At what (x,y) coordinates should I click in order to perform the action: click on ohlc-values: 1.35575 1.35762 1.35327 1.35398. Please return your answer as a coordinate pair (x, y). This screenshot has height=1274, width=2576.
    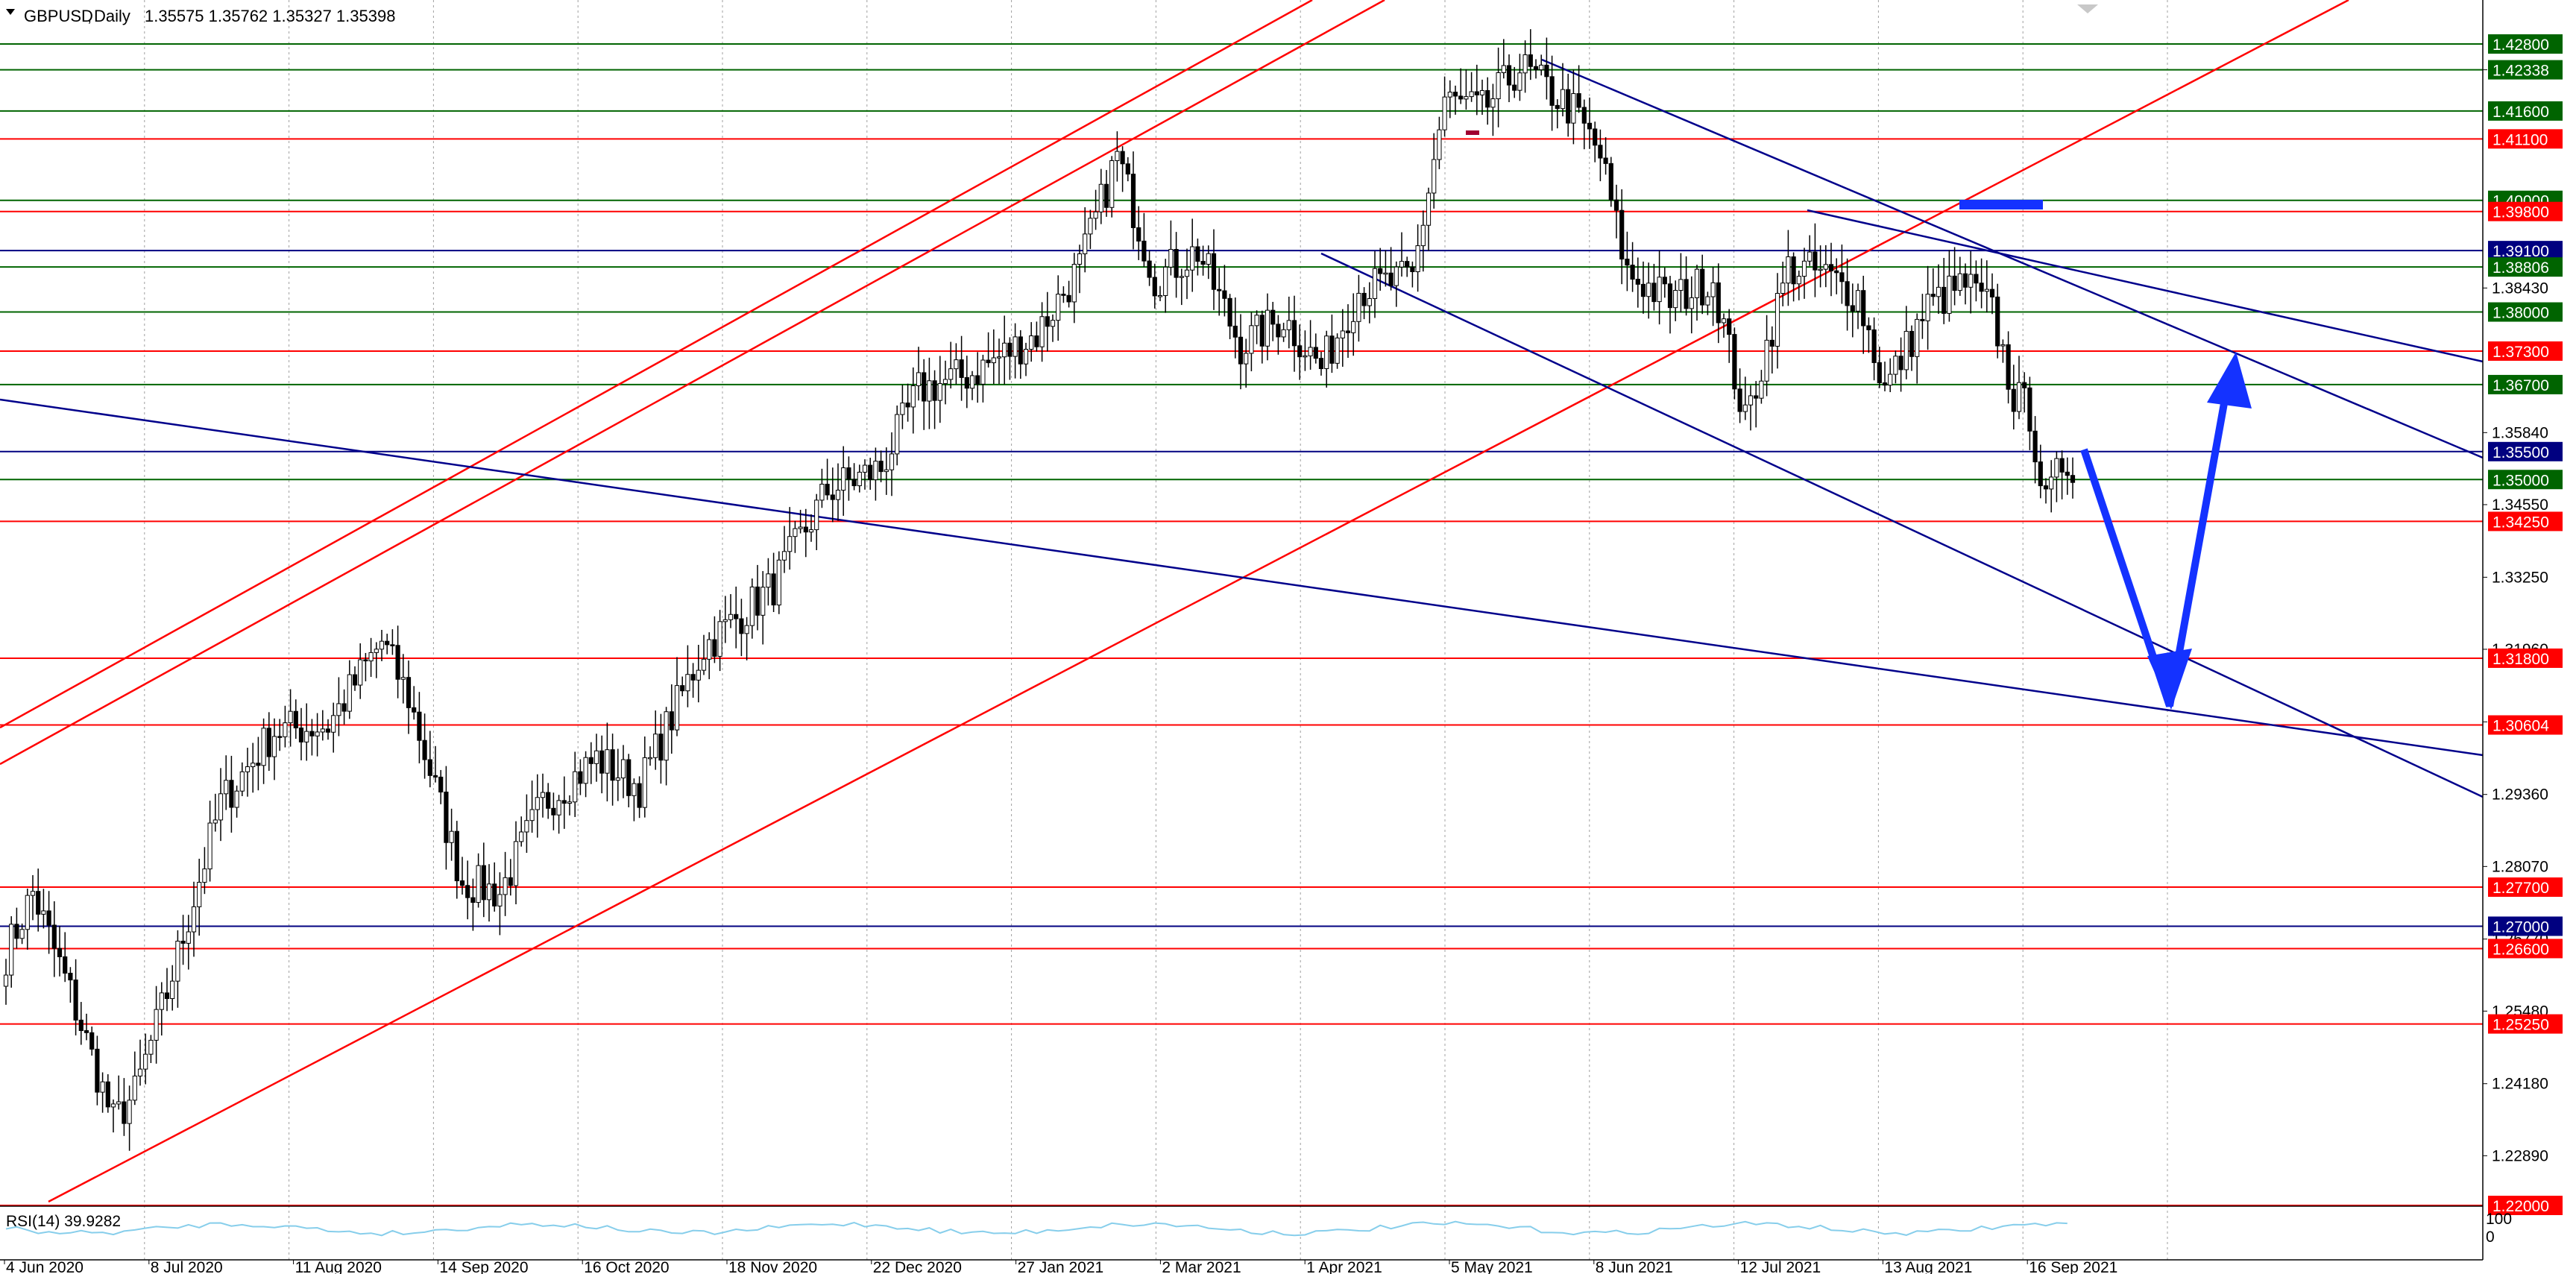
    Looking at the image, I should click on (270, 16).